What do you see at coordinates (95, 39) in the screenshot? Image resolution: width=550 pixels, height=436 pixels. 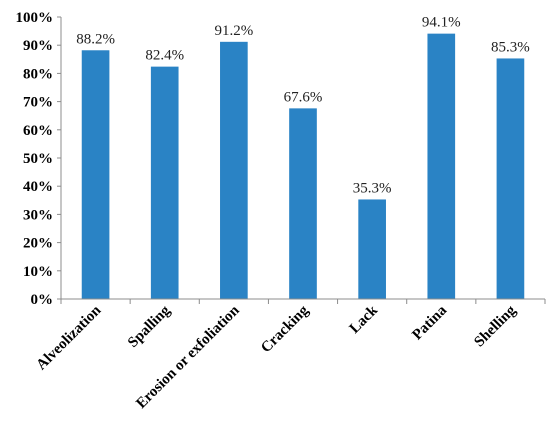 I see `data-label: 88.2%` at bounding box center [95, 39].